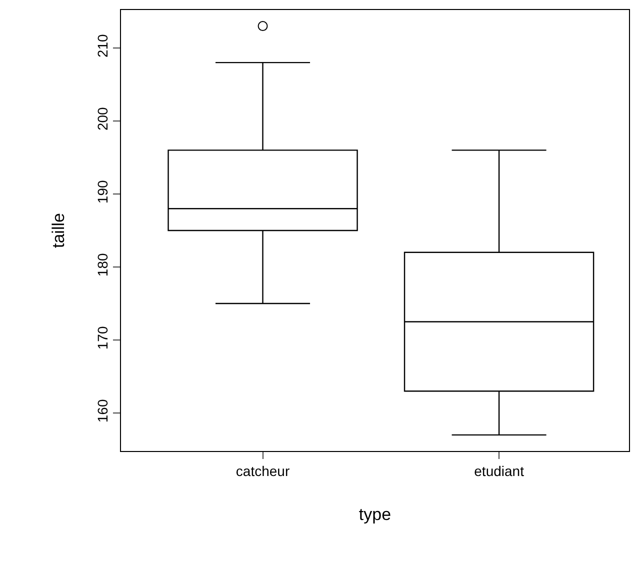 The image size is (639, 567). What do you see at coordinates (102, 46) in the screenshot?
I see `y-tick-label: 210` at bounding box center [102, 46].